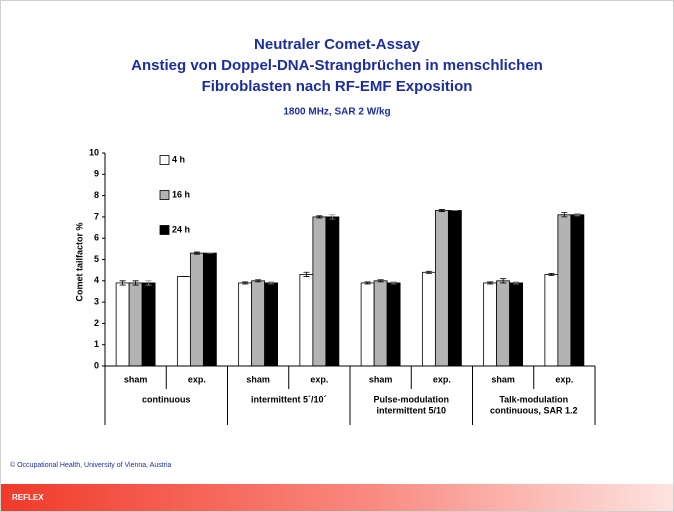 The image size is (674, 512). What do you see at coordinates (289, 399) in the screenshot?
I see `group-label: intermittent 5´/10´` at bounding box center [289, 399].